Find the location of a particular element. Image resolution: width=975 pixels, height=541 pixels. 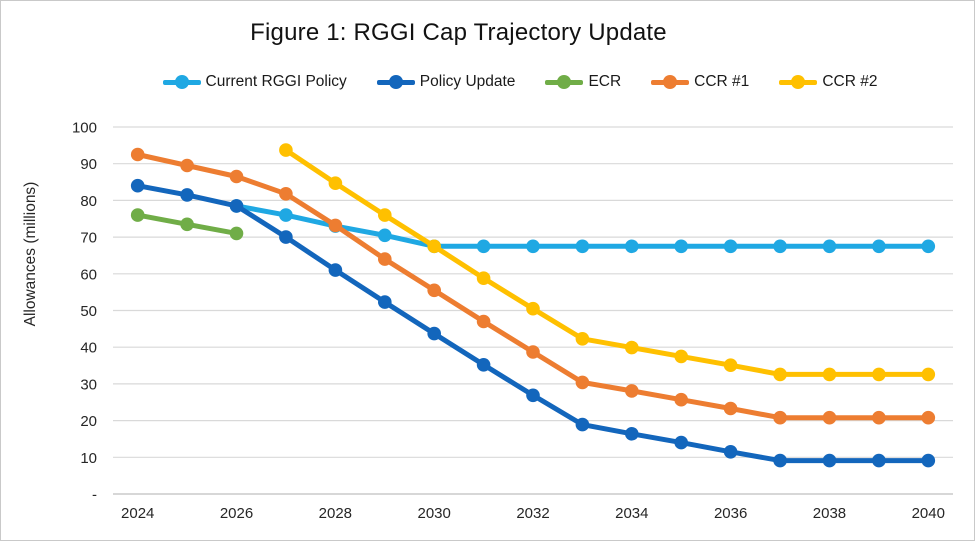

y-tick-label: 30 is located at coordinates (88, 384).